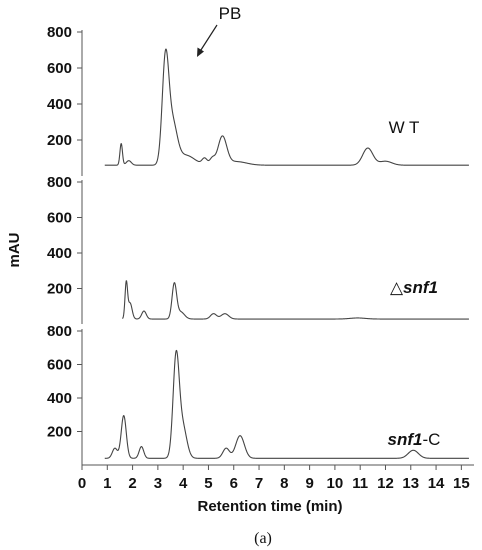 This screenshot has height=550, width=482. Describe the element at coordinates (436, 483) in the screenshot. I see `x-tick-label: 14` at that location.